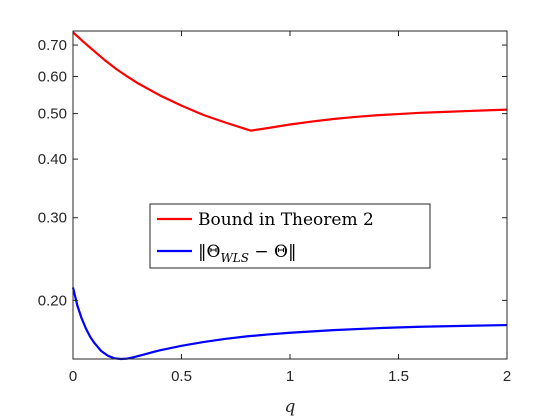 This screenshot has height=420, width=560. What do you see at coordinates (234, 258) in the screenshot?
I see `legend-label-wls-subscript: WLS` at bounding box center [234, 258].